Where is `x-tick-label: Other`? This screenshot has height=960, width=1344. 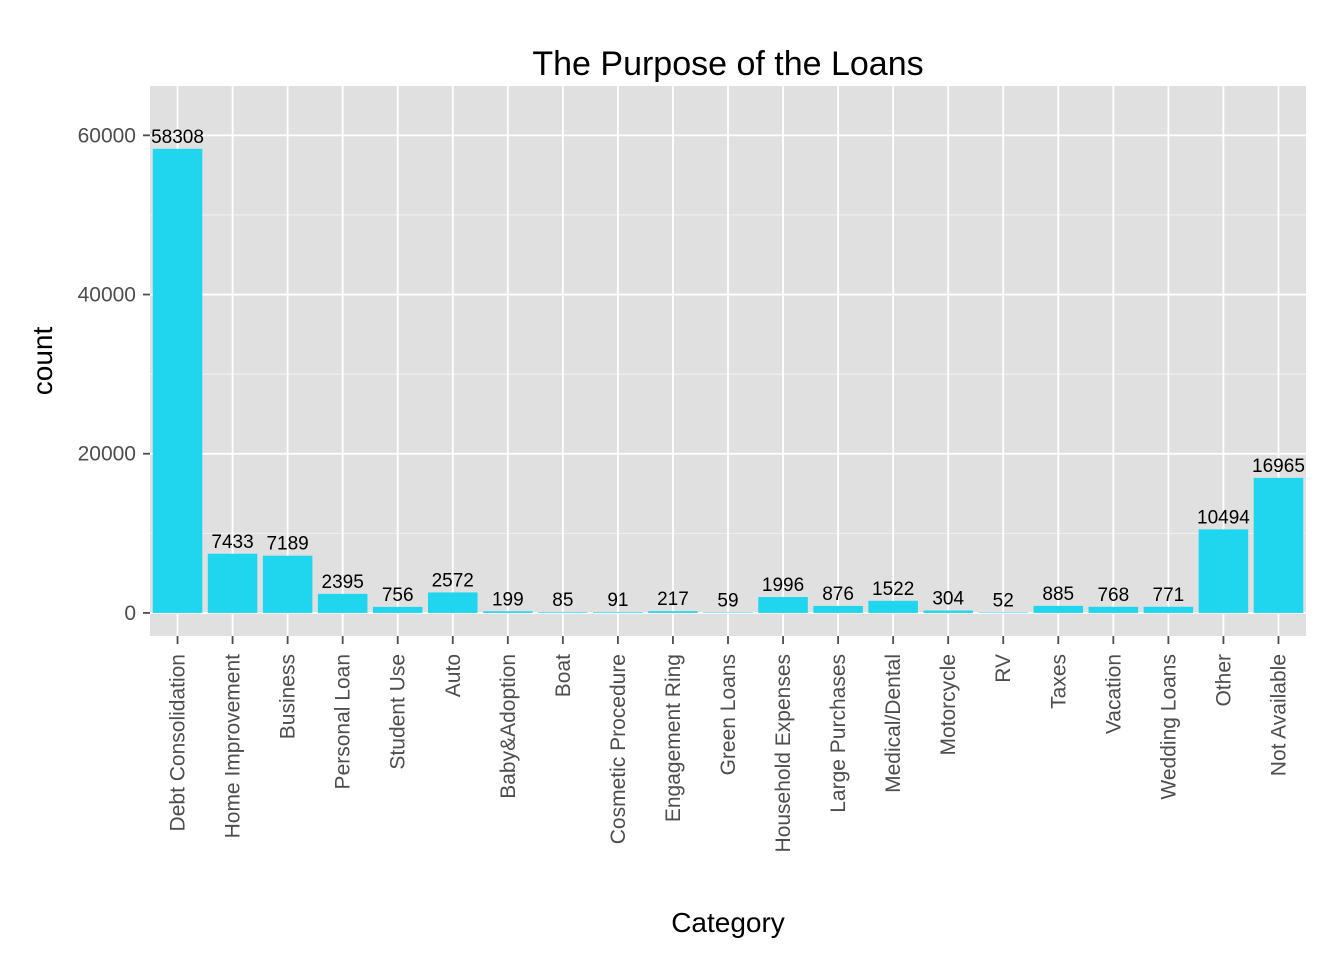
x-tick-label: Other is located at coordinates (1223, 680).